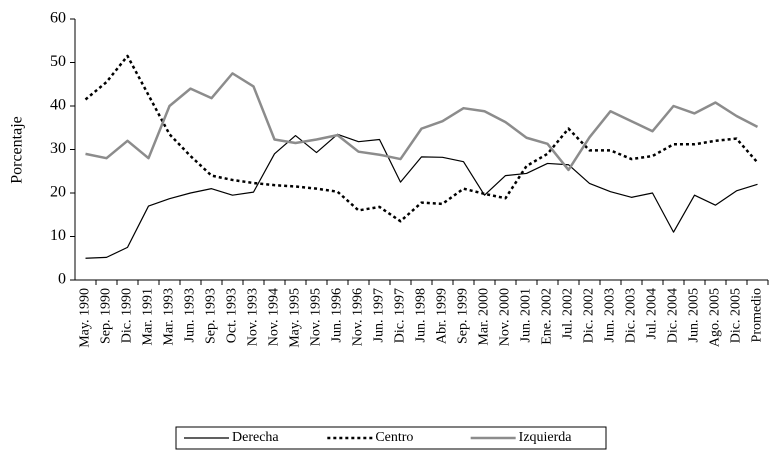  I want to click on x-tick-label: Ene. 2002, so click(547, 316).